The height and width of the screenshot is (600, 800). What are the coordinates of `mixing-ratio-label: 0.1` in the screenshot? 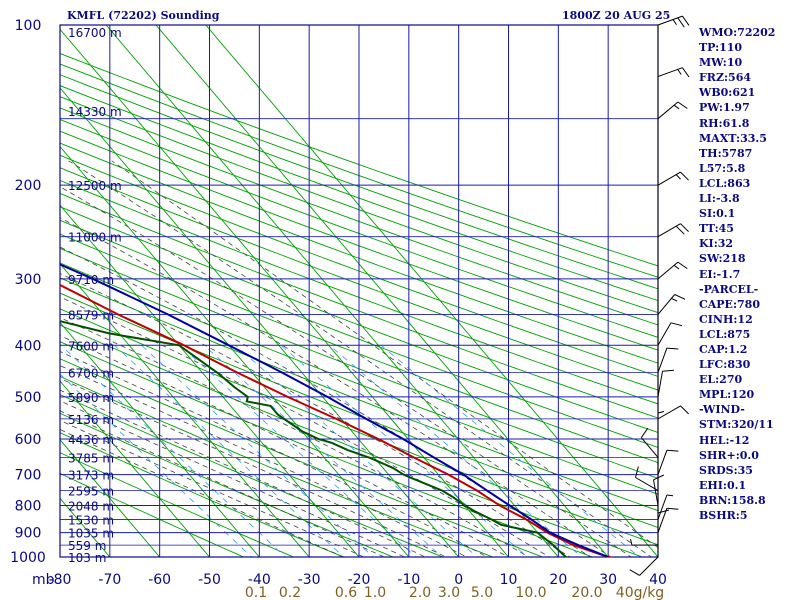 It's located at (256, 592).